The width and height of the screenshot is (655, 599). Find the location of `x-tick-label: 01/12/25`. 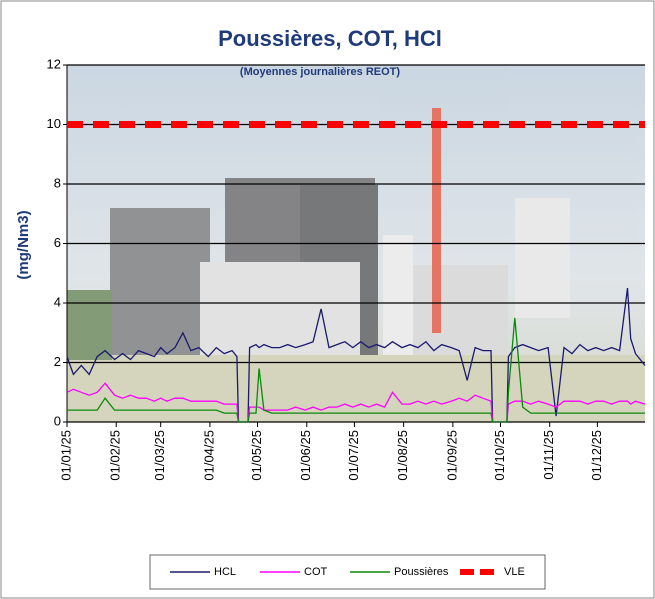

x-tick-label: 01/12/25 is located at coordinates (596, 455).